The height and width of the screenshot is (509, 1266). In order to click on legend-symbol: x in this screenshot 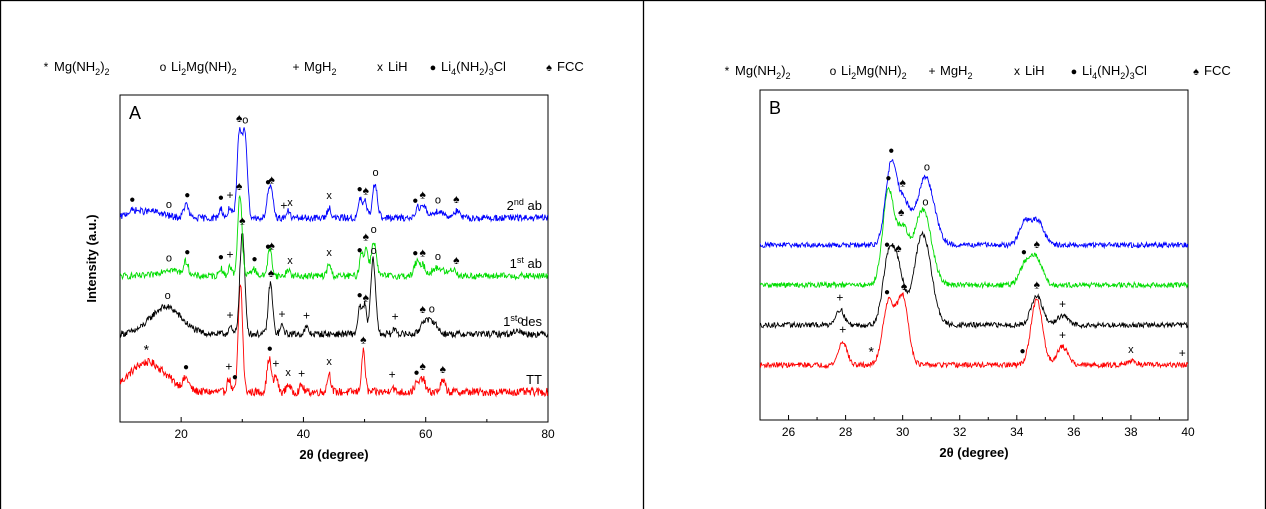, I will do `click(1017, 71)`.